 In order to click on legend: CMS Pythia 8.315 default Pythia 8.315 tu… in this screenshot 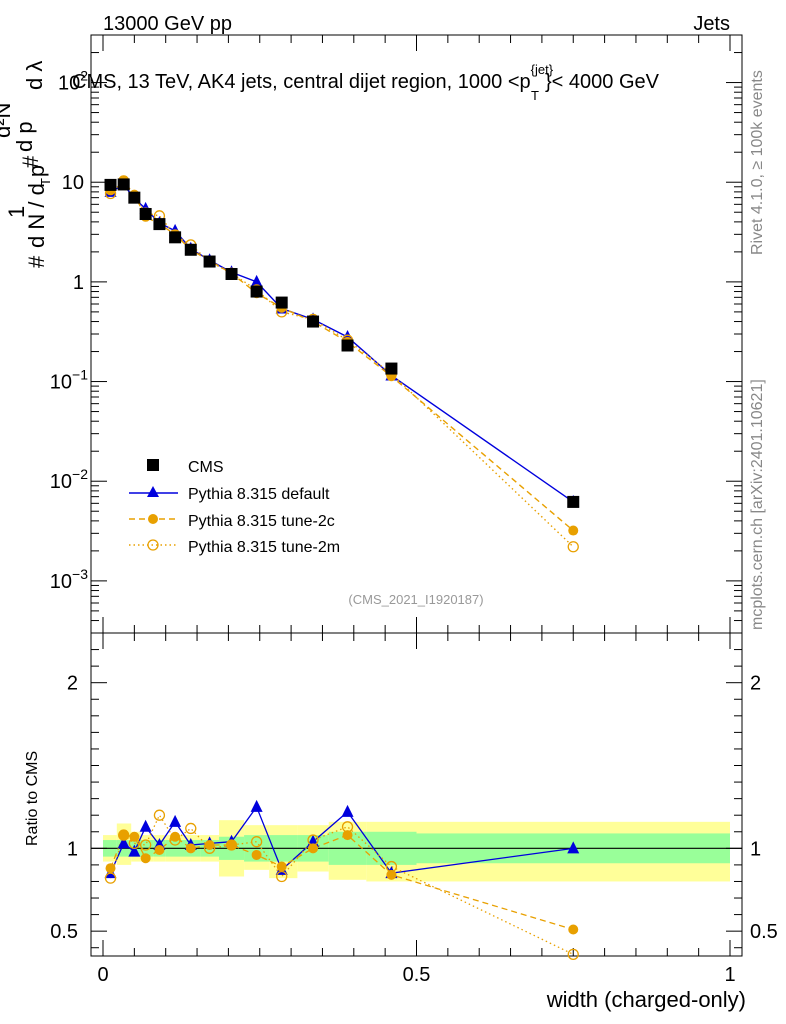, I will do `click(234, 507)`.